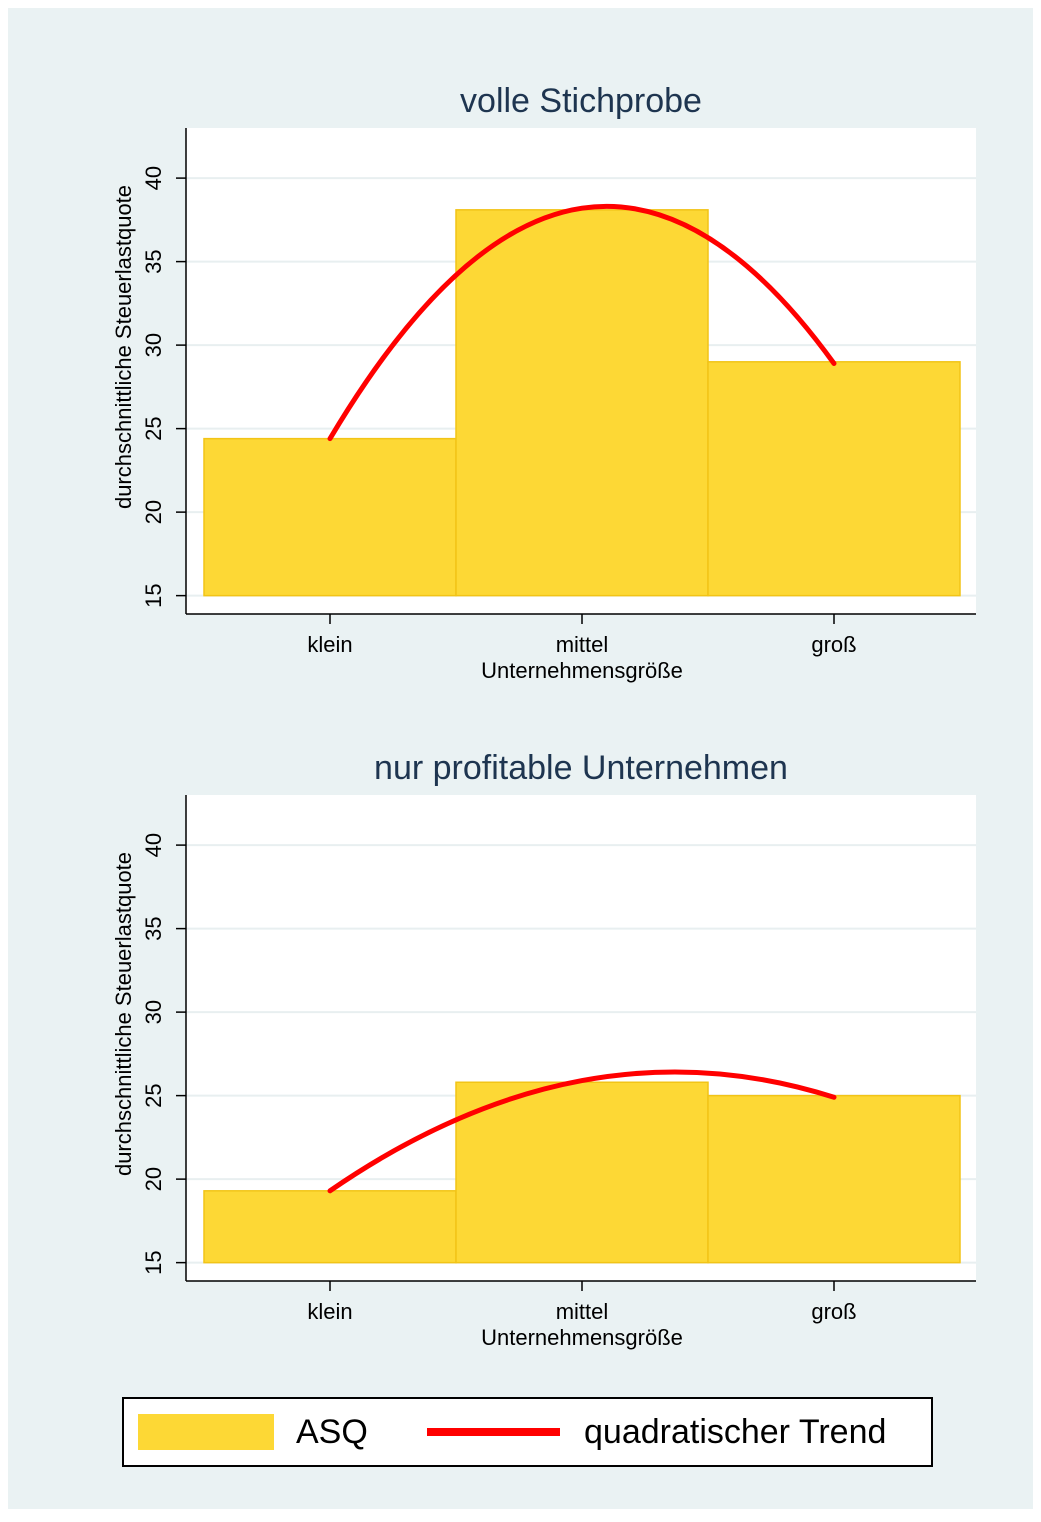 The image size is (1041, 1522). What do you see at coordinates (527, 1432) in the screenshot?
I see `legend: ASQ quadratischer Trend` at bounding box center [527, 1432].